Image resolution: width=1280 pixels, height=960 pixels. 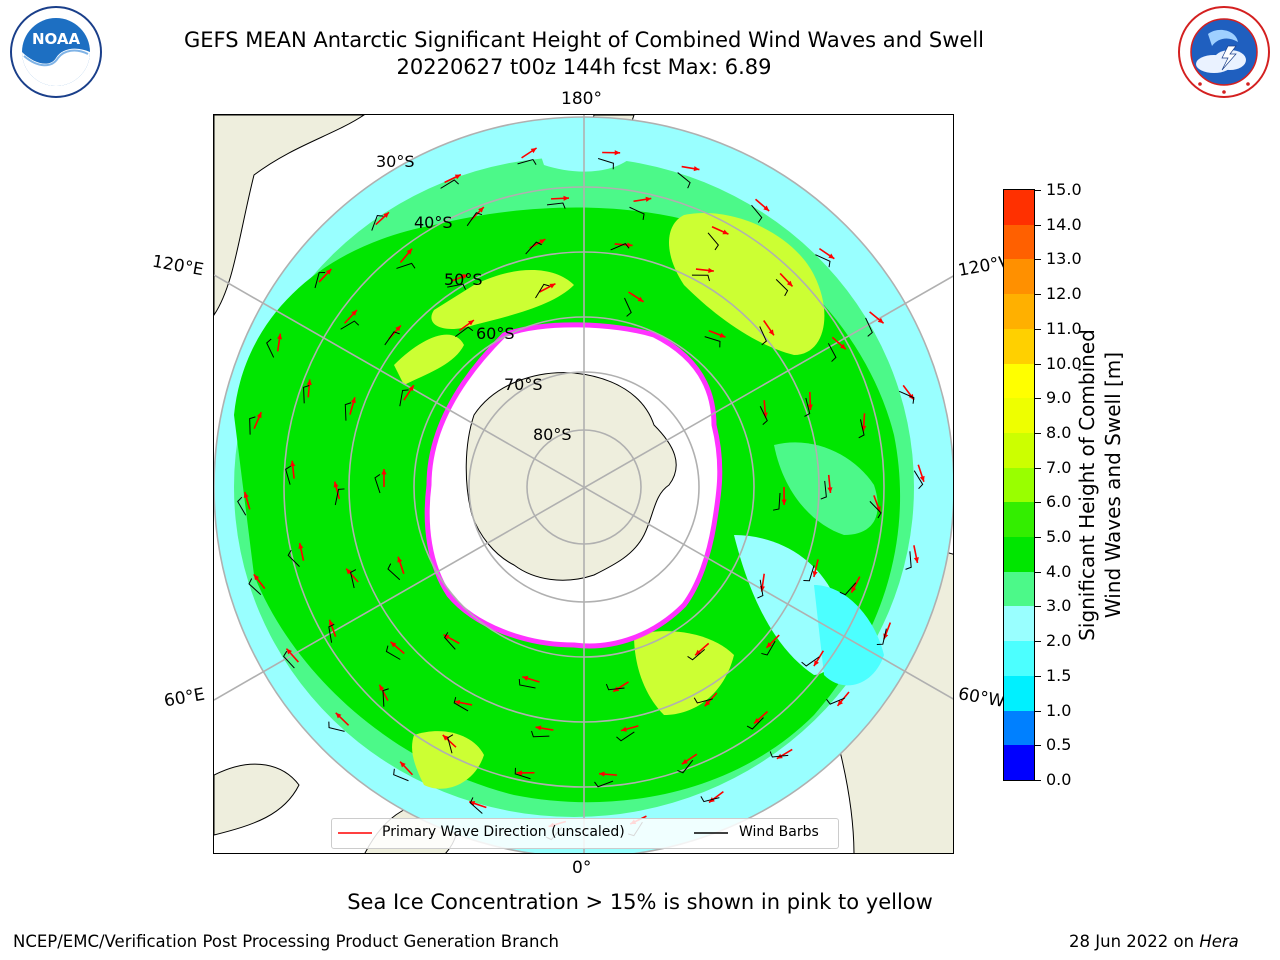 What do you see at coordinates (1219, 941) in the screenshot?
I see `host-name: Hera` at bounding box center [1219, 941].